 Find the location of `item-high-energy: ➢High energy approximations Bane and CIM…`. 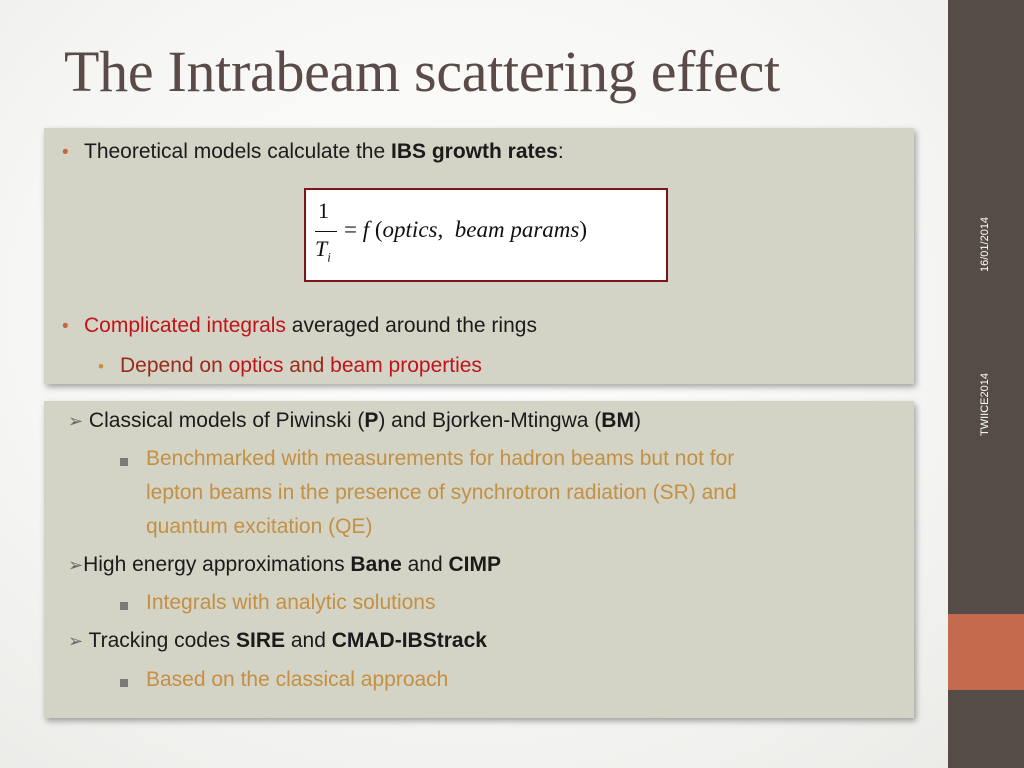

item-high-energy: ➢High energy approximations Bane and CIM… is located at coordinates (284, 564).